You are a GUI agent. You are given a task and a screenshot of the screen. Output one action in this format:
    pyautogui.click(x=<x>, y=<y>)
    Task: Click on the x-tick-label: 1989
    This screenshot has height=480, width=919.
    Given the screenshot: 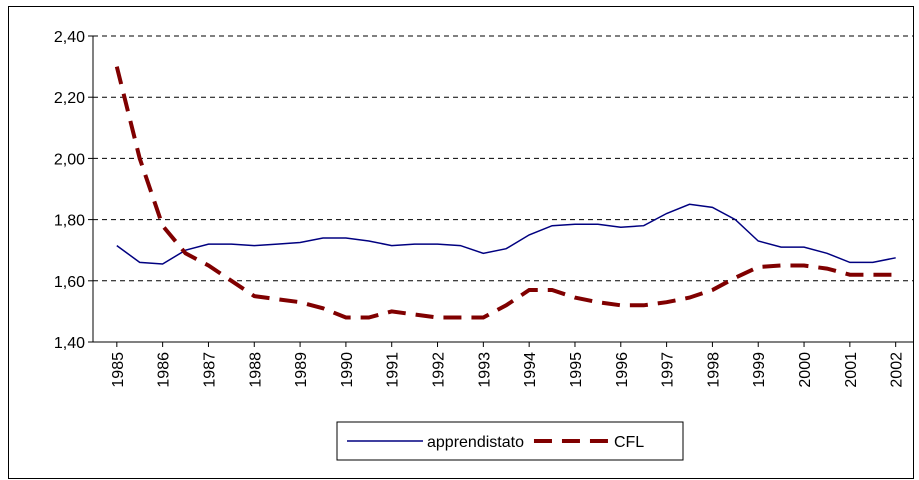 What is the action you would take?
    pyautogui.click(x=301, y=370)
    